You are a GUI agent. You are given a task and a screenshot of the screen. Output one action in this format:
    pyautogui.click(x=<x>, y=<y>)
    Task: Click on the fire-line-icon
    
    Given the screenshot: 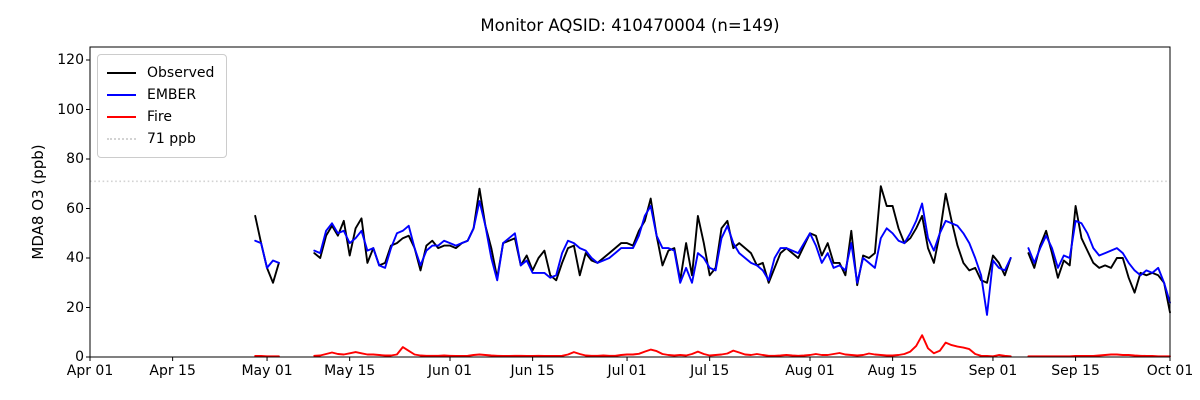 What is the action you would take?
    pyautogui.click(x=121, y=117)
    